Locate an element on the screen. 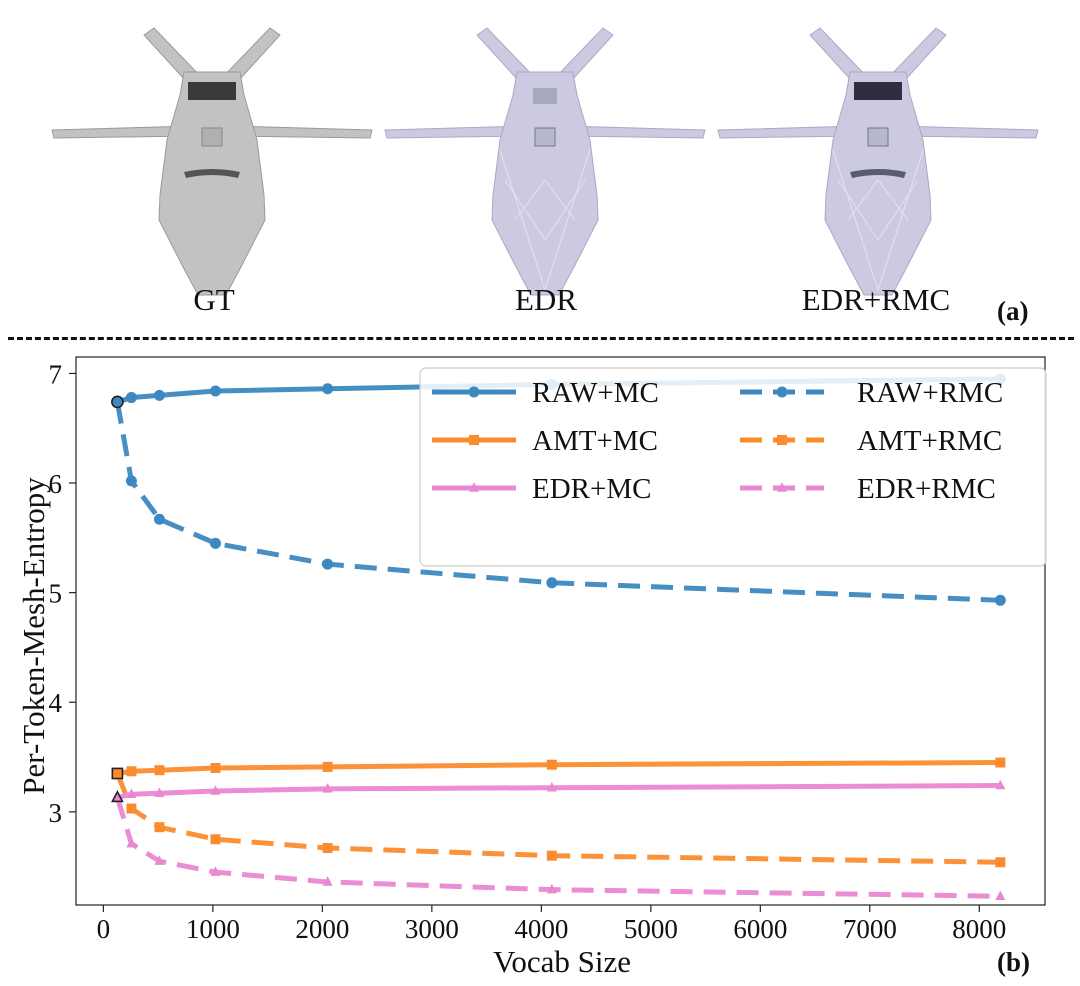 The width and height of the screenshot is (1080, 986). y-tick-label: 6 is located at coordinates (56, 484).